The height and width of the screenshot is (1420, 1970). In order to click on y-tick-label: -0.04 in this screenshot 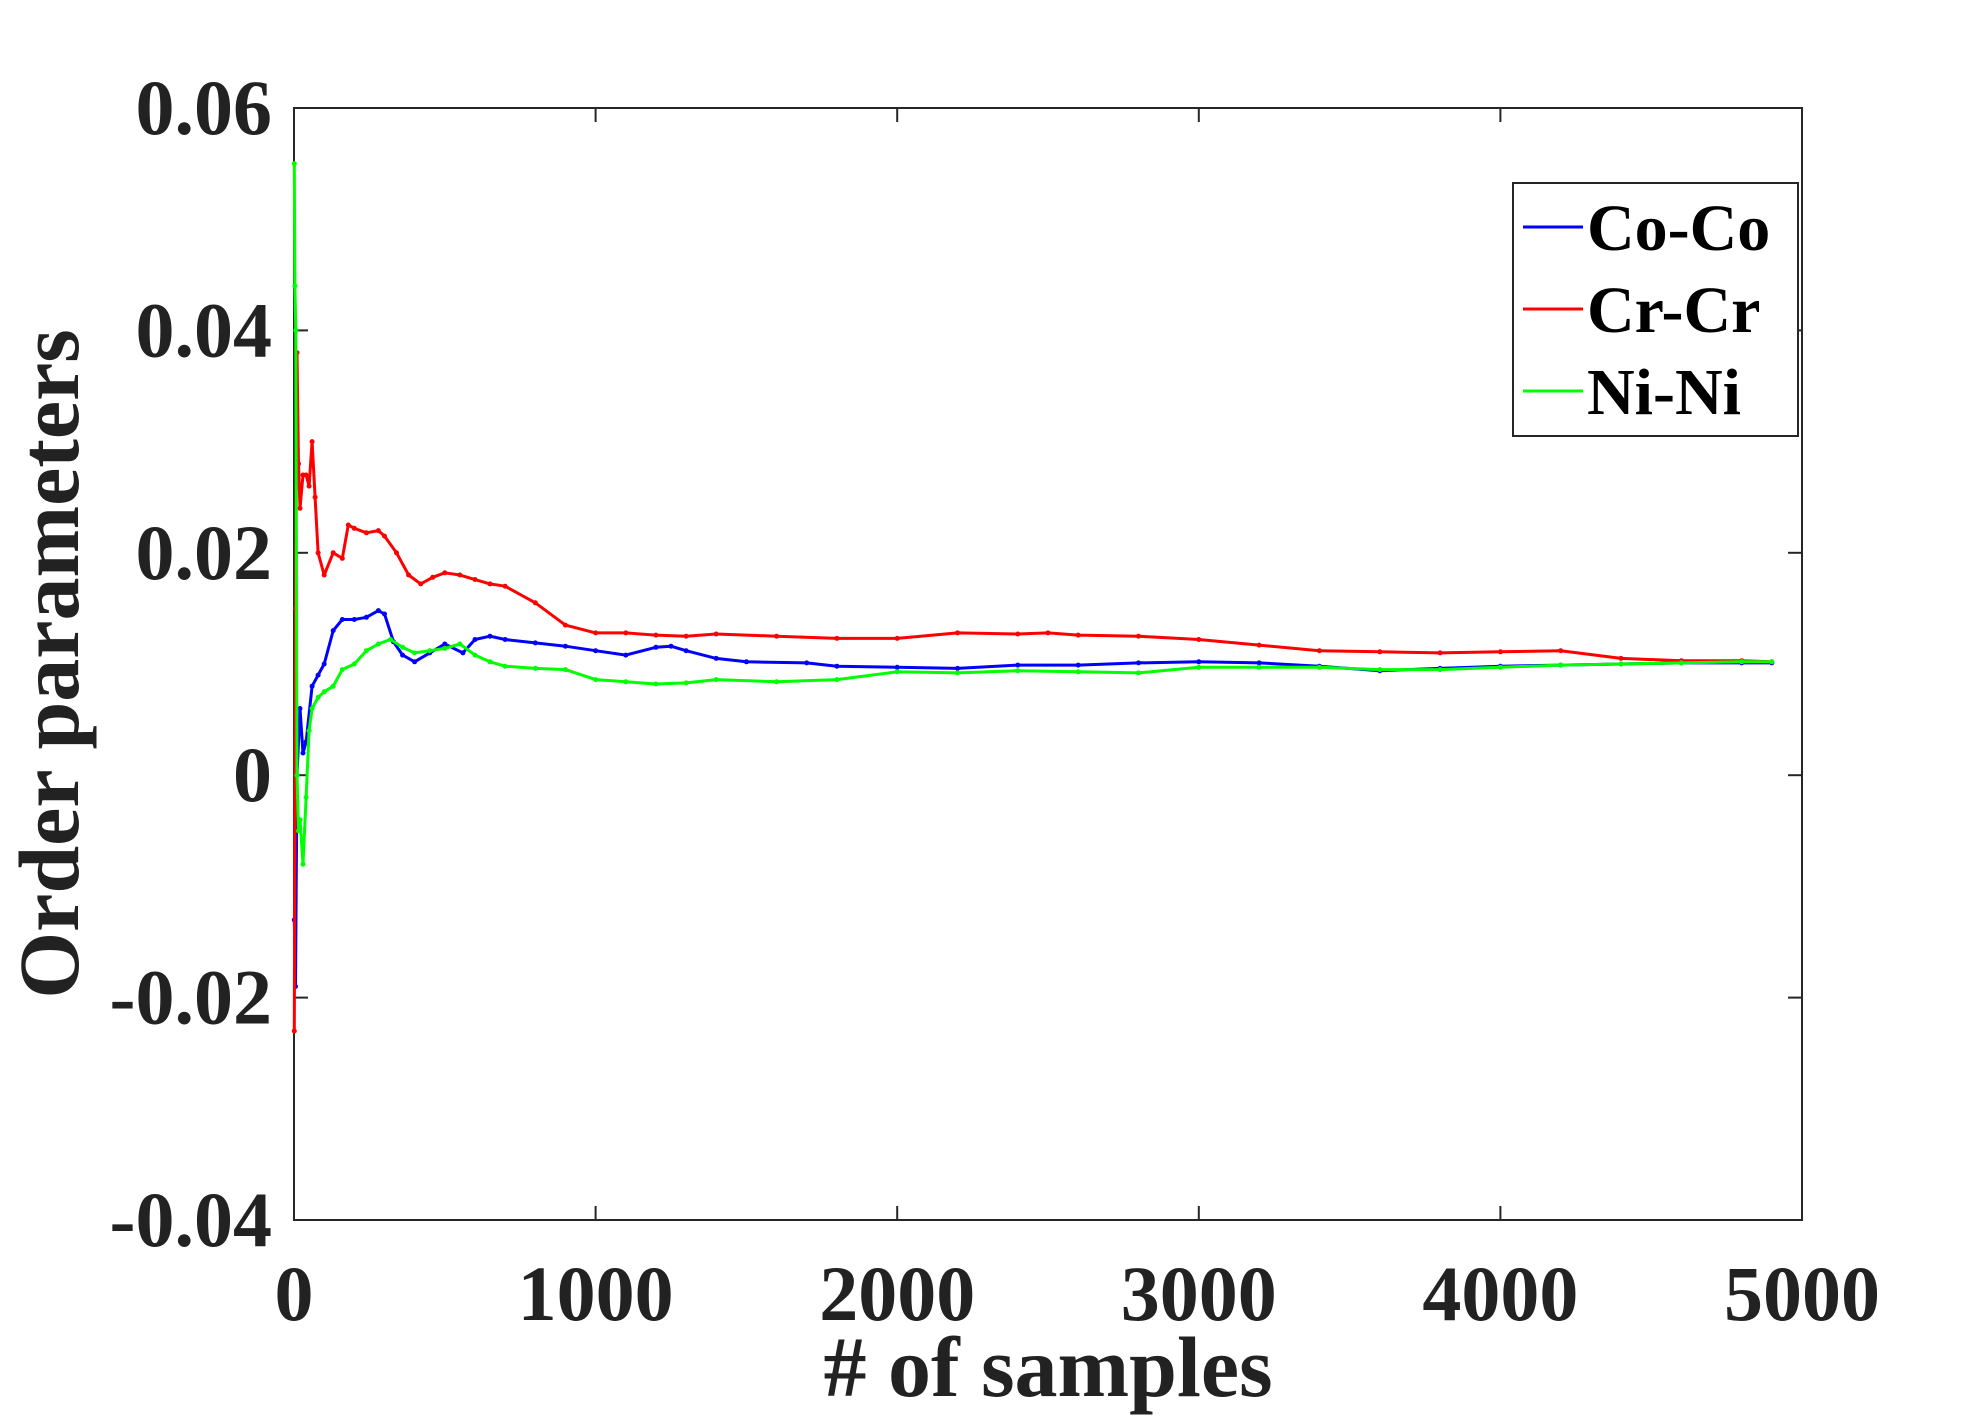, I will do `click(191, 1219)`.